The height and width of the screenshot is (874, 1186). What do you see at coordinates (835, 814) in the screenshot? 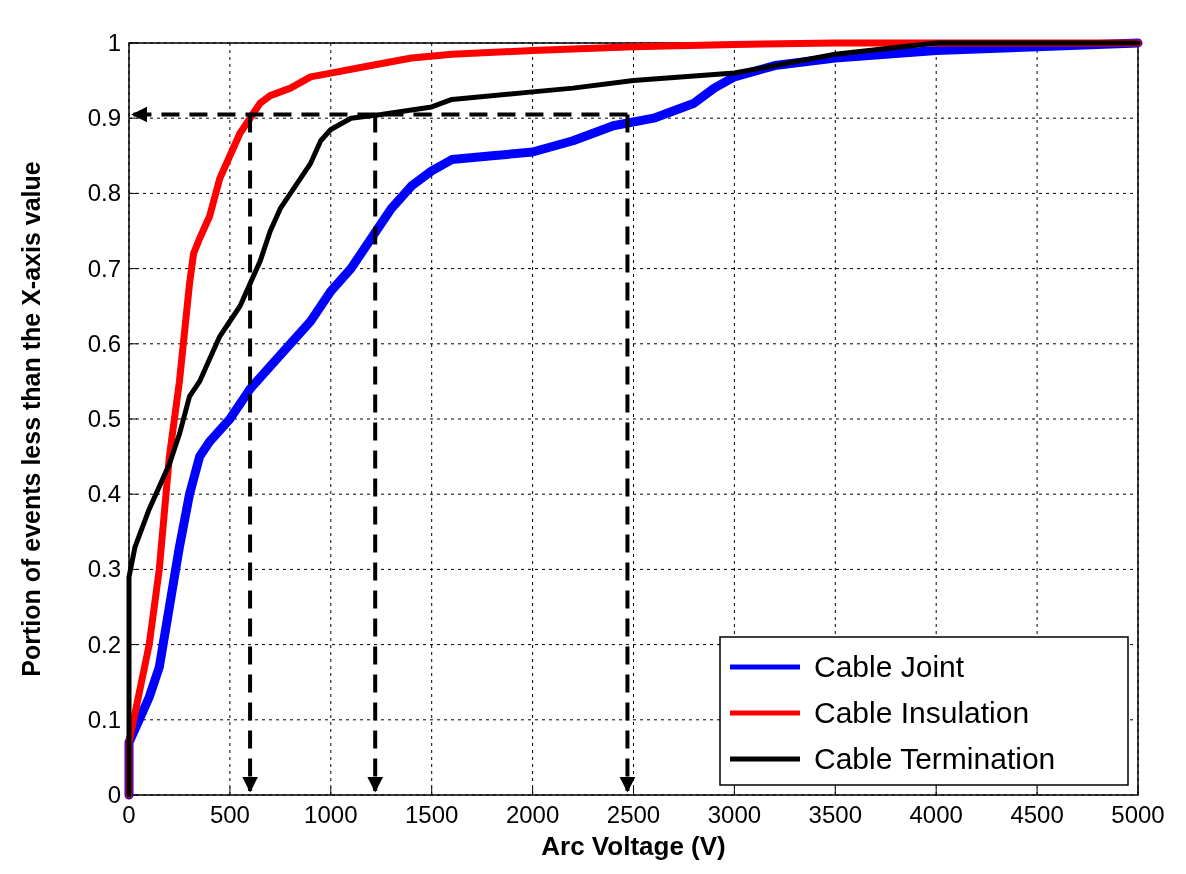
I see `x-tick-label: 3500` at bounding box center [835, 814].